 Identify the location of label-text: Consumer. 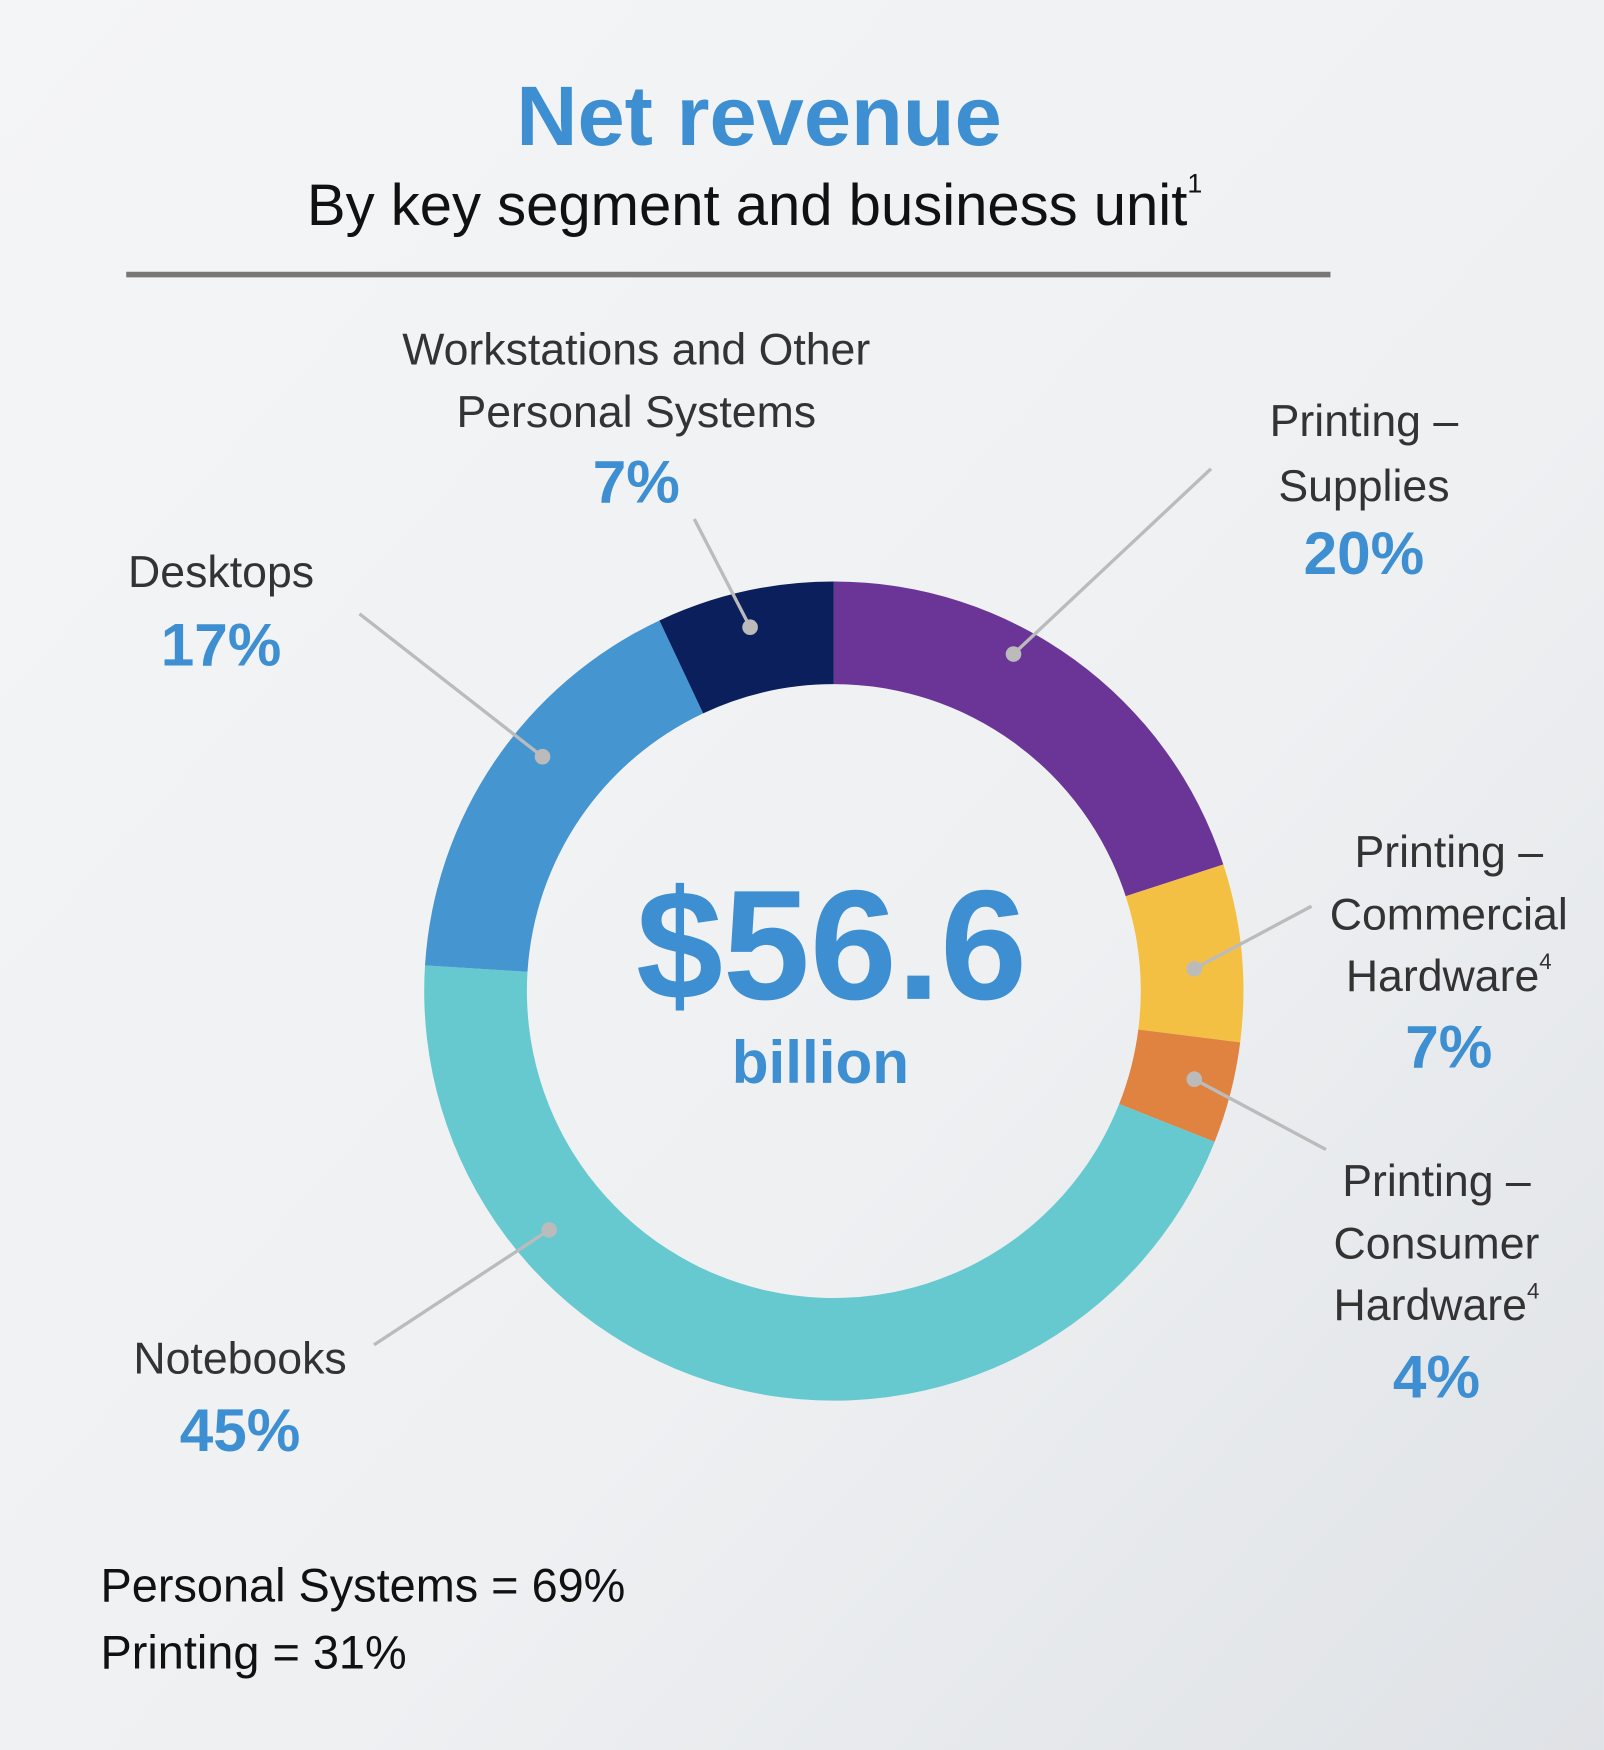
(1437, 1243).